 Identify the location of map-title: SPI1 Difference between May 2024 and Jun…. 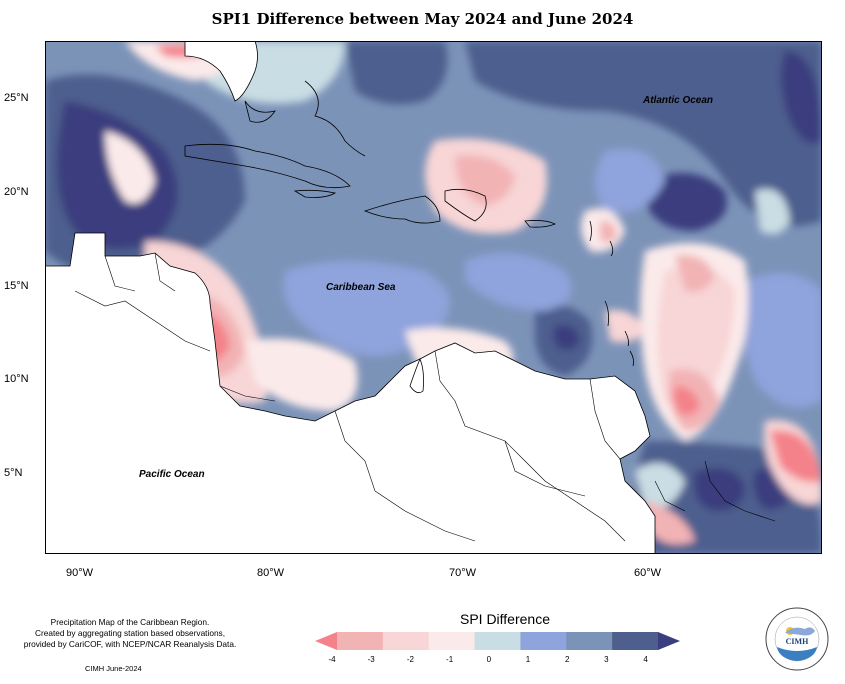
(422, 19).